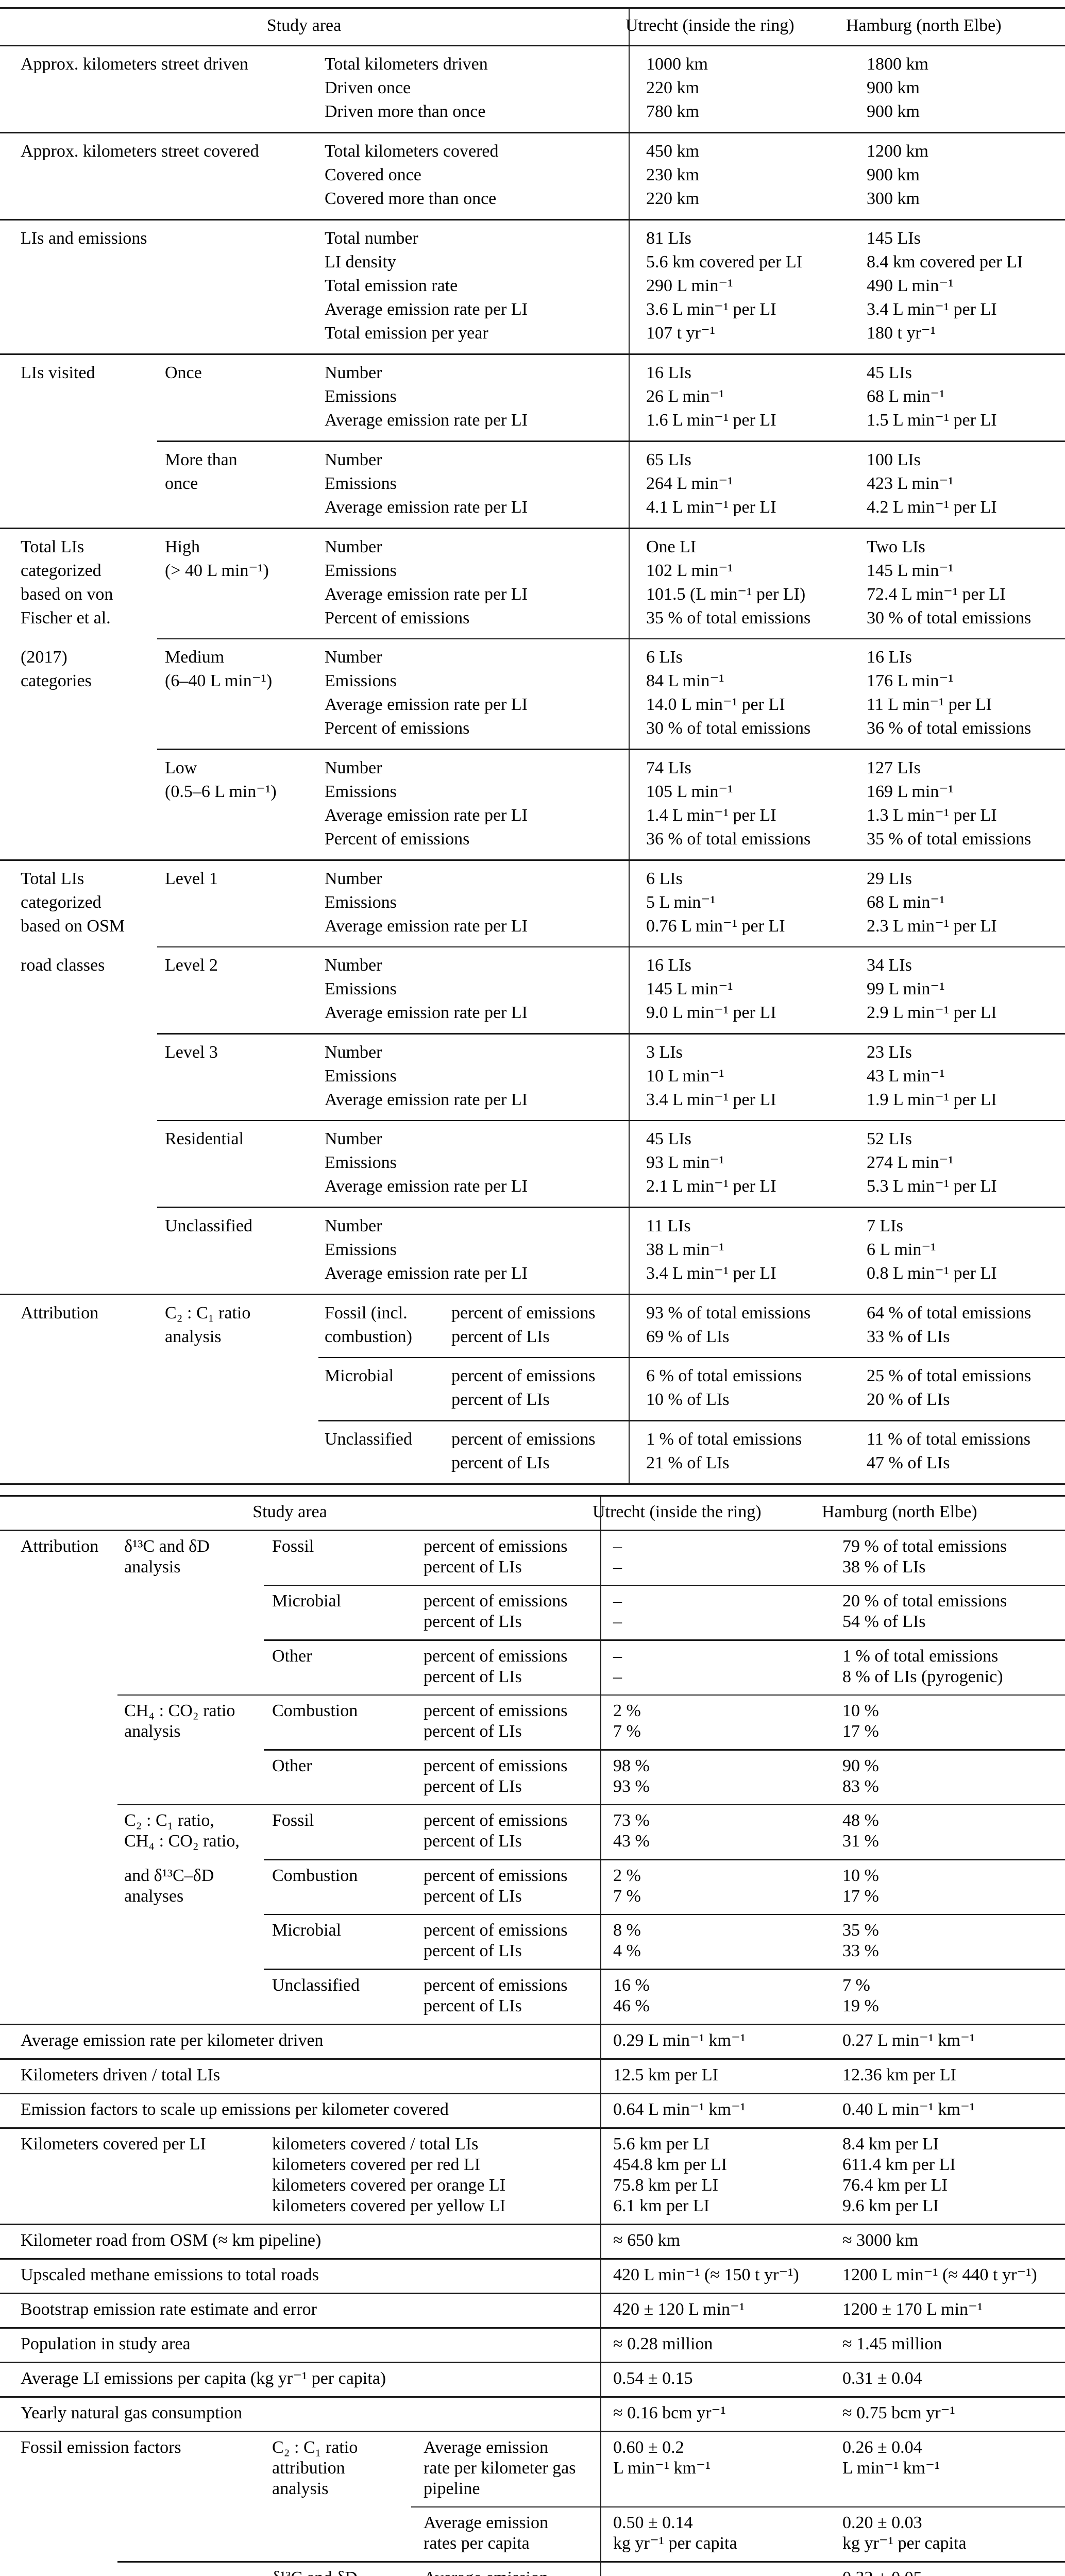  I want to click on value-hamburg: 2.9 L min⁻¹ per LI, so click(932, 1012).